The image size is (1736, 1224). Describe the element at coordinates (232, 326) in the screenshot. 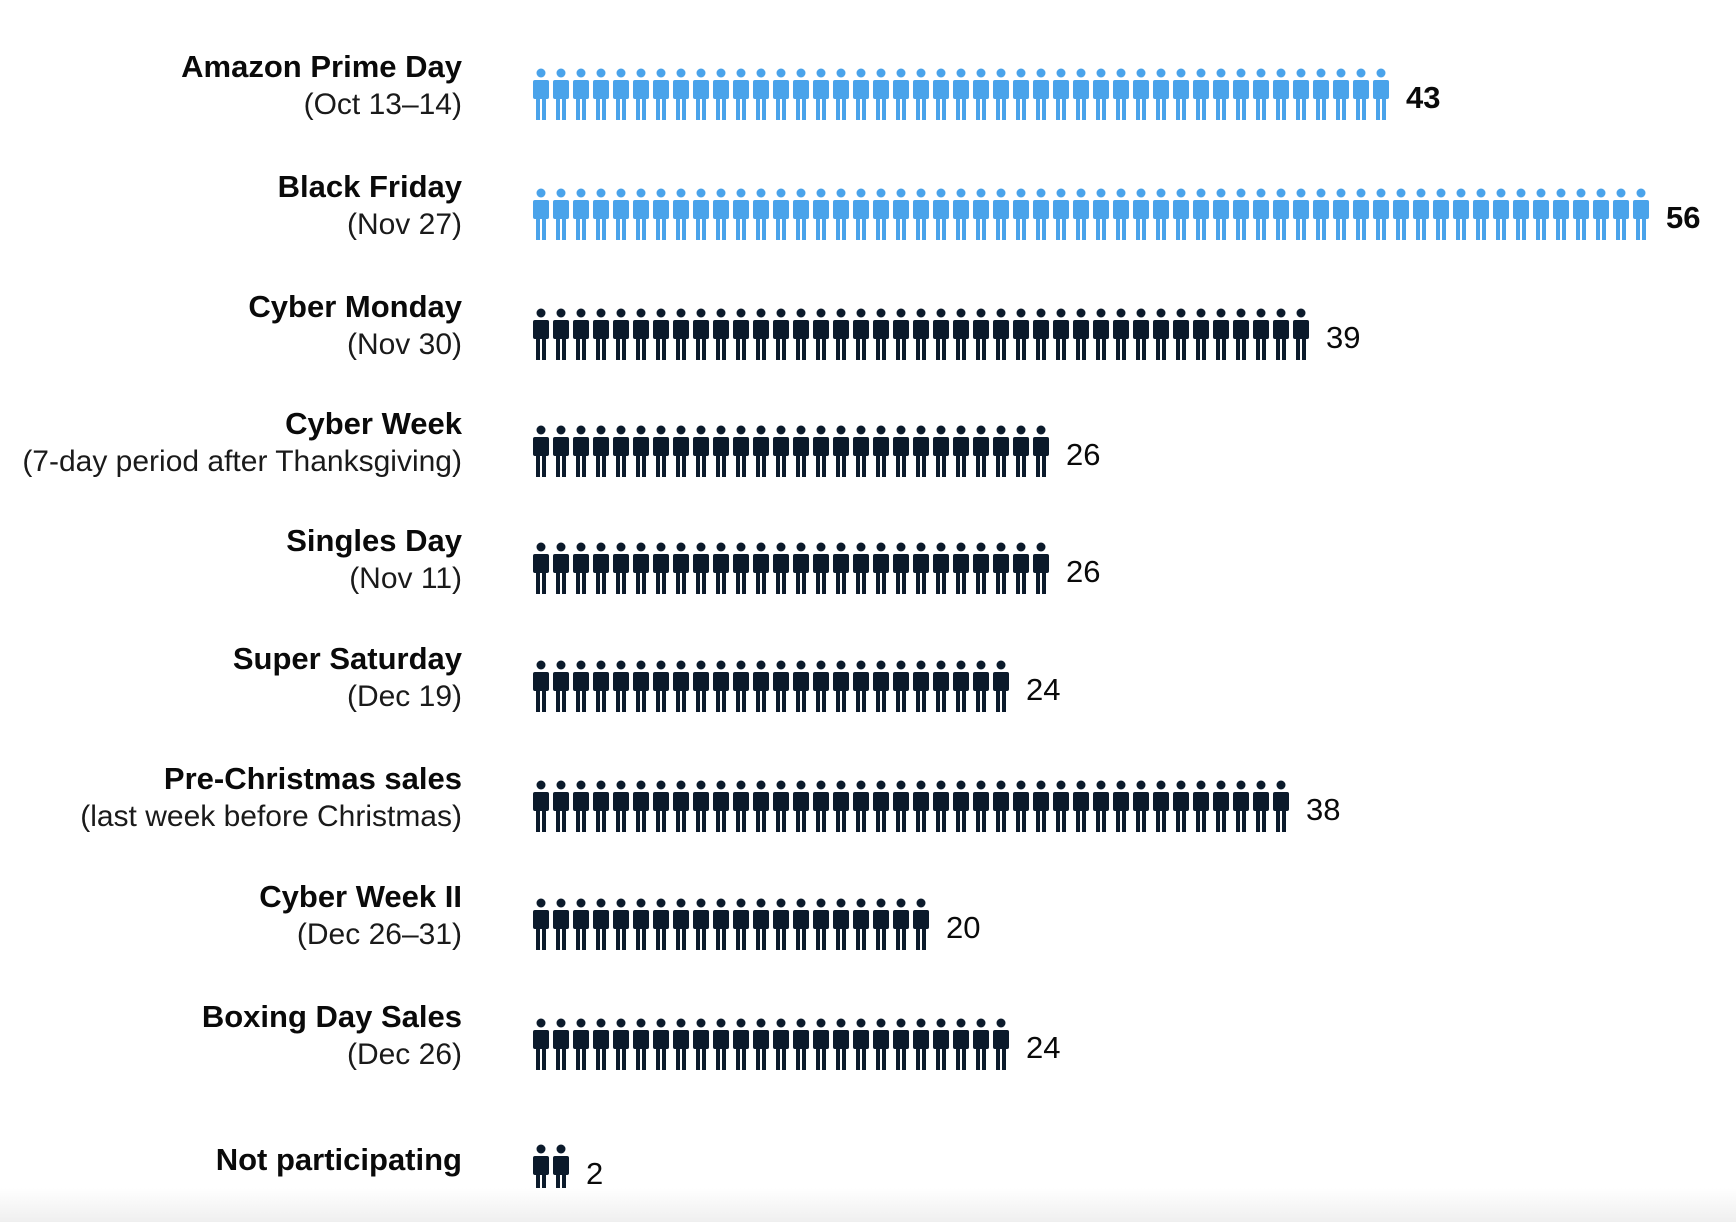

I see `category-label: Cyber Monday (Nov 30)` at that location.